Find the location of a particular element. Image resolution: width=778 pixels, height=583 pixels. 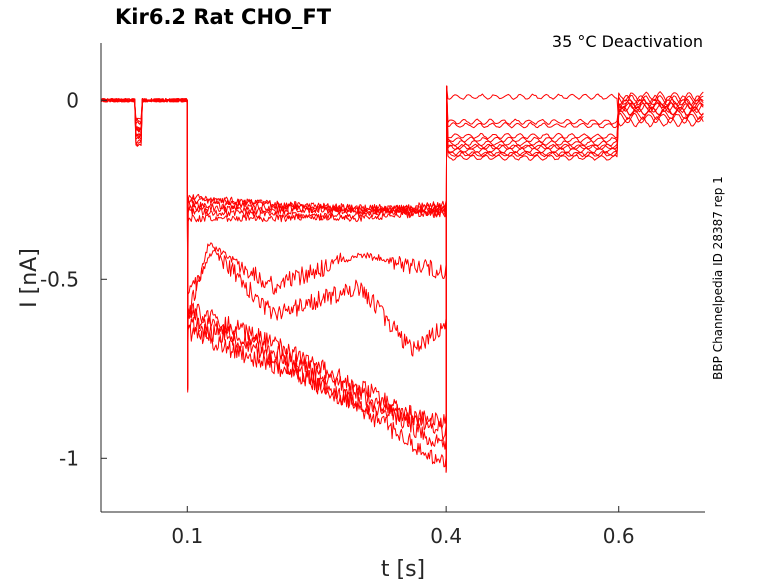

condition-annotation: 35 °C Deactivation is located at coordinates (627, 41).